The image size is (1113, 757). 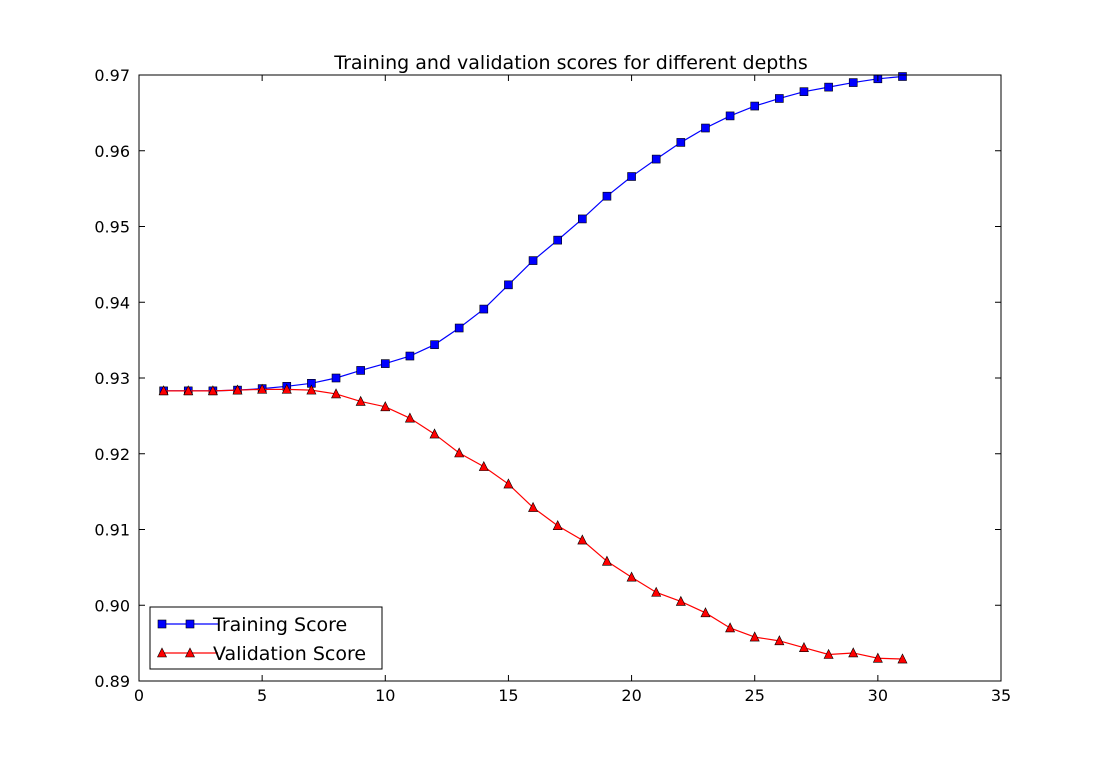 I want to click on legend-box, so click(x=266, y=638).